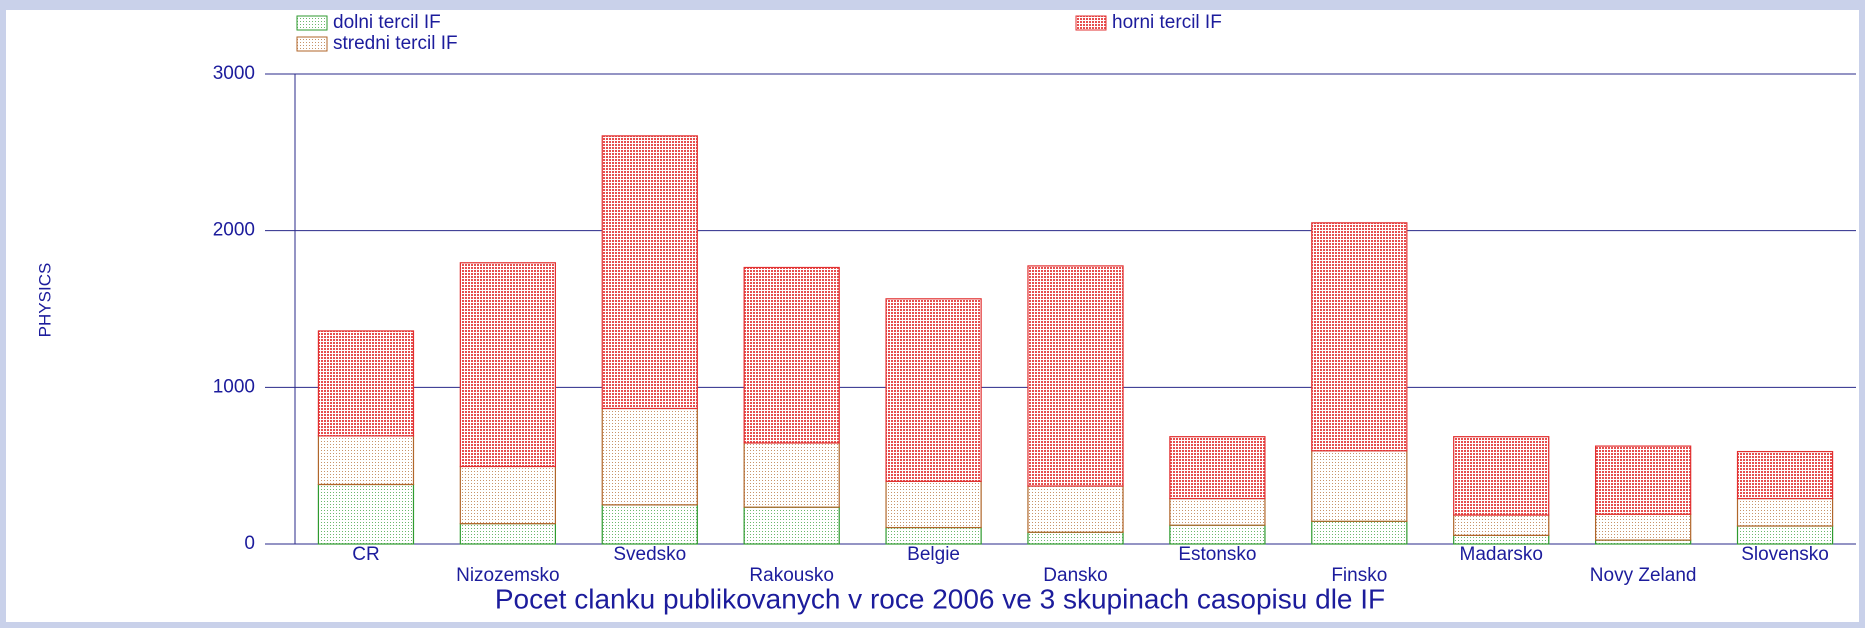 This screenshot has height=628, width=1865. Describe the element at coordinates (1167, 22) in the screenshot. I see `legend-label: horni tercil IF` at that location.